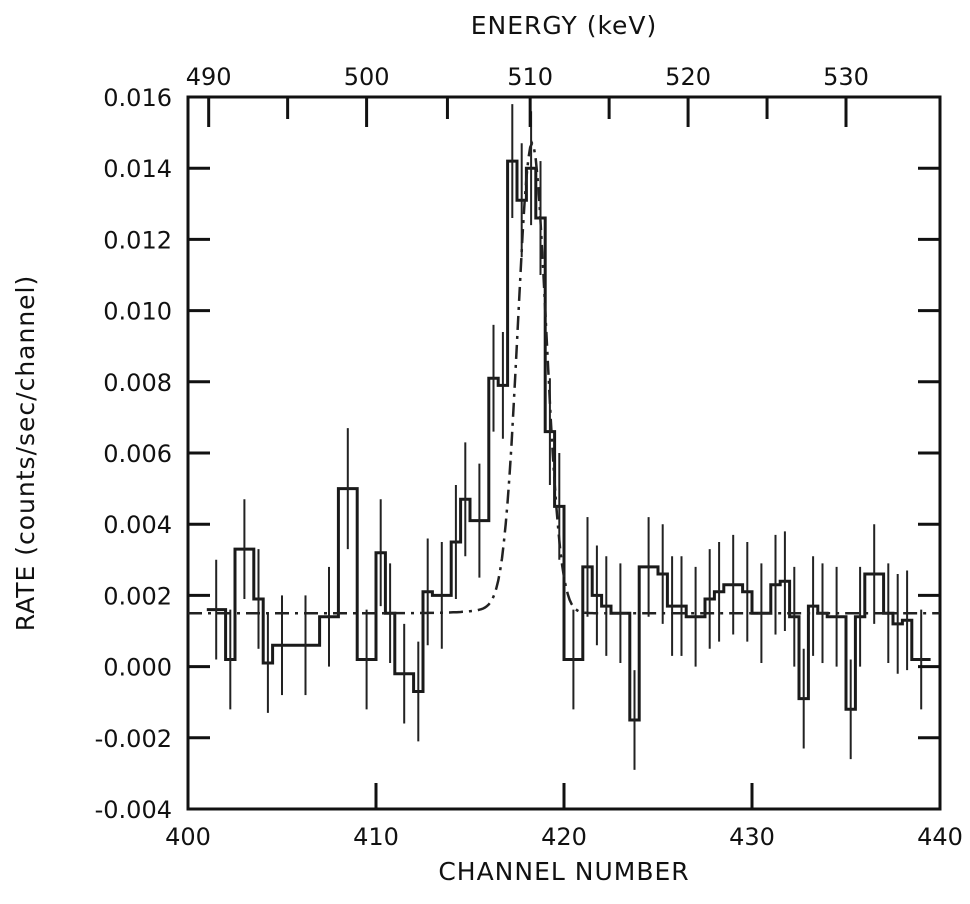  I want to click on y-tick-label: 0.010, so click(137, 312).